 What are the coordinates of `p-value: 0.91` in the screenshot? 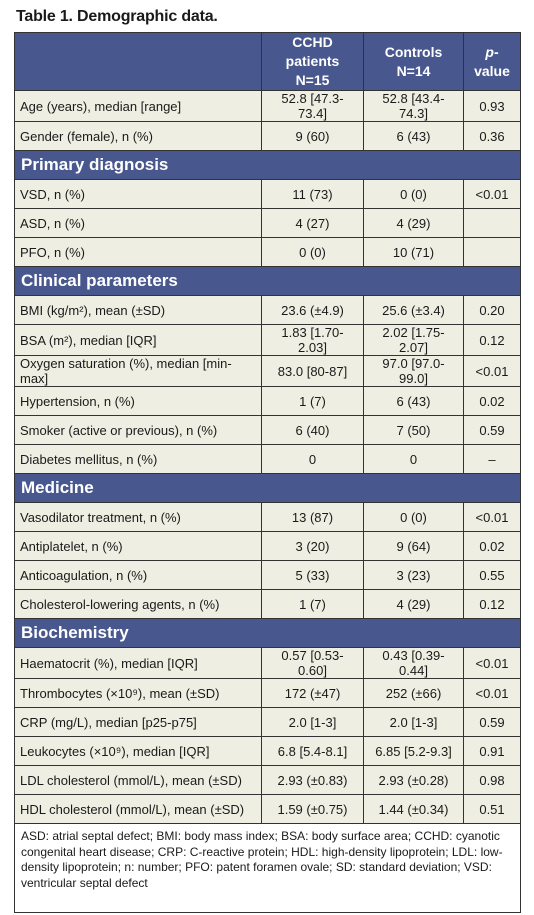 It's located at (492, 751).